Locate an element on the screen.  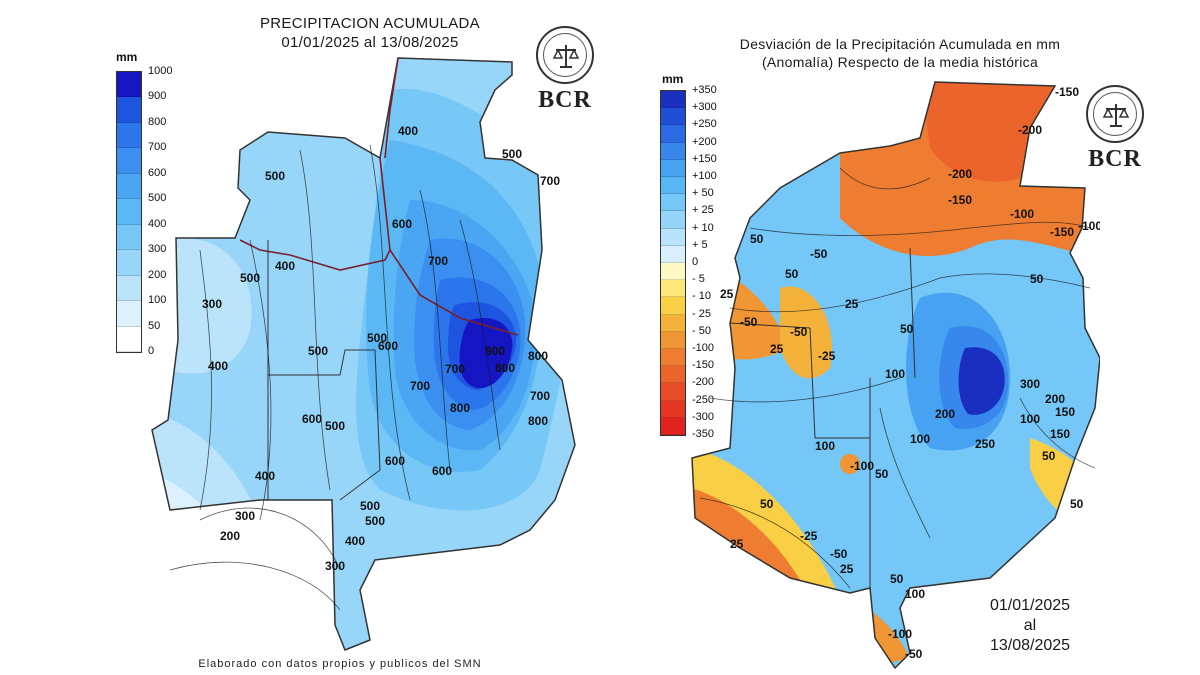
right-legend-label: -350 is located at coordinates (703, 434).